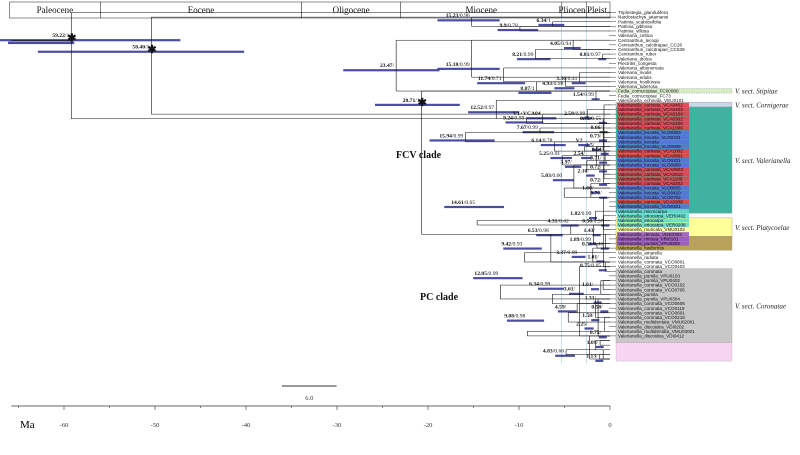  What do you see at coordinates (641, 220) in the screenshot?
I see `tip-label: Valerianella_eriocarpa` at bounding box center [641, 220].